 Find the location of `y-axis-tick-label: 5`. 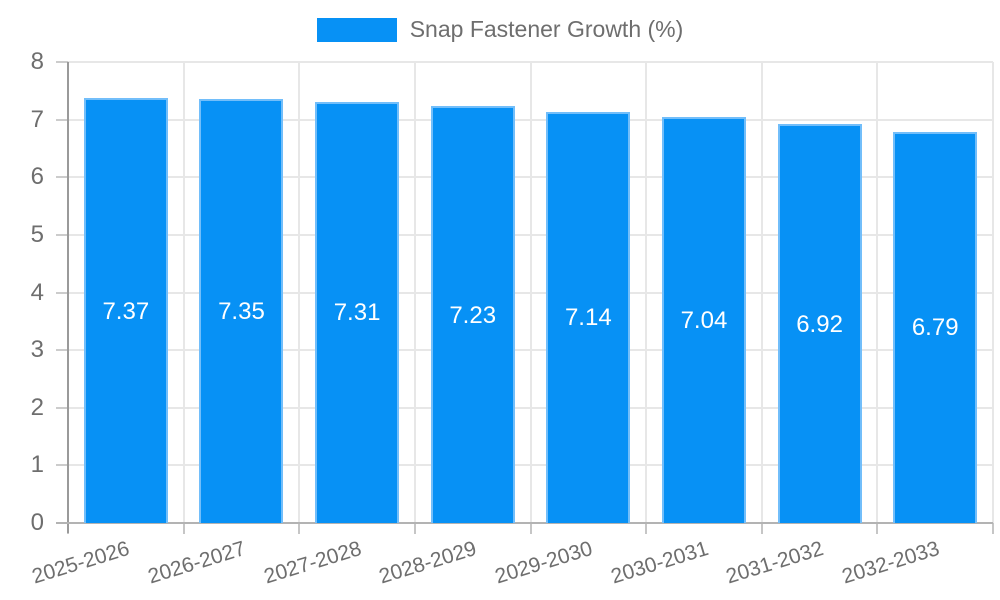

y-axis-tick-label: 5 is located at coordinates (37, 234).